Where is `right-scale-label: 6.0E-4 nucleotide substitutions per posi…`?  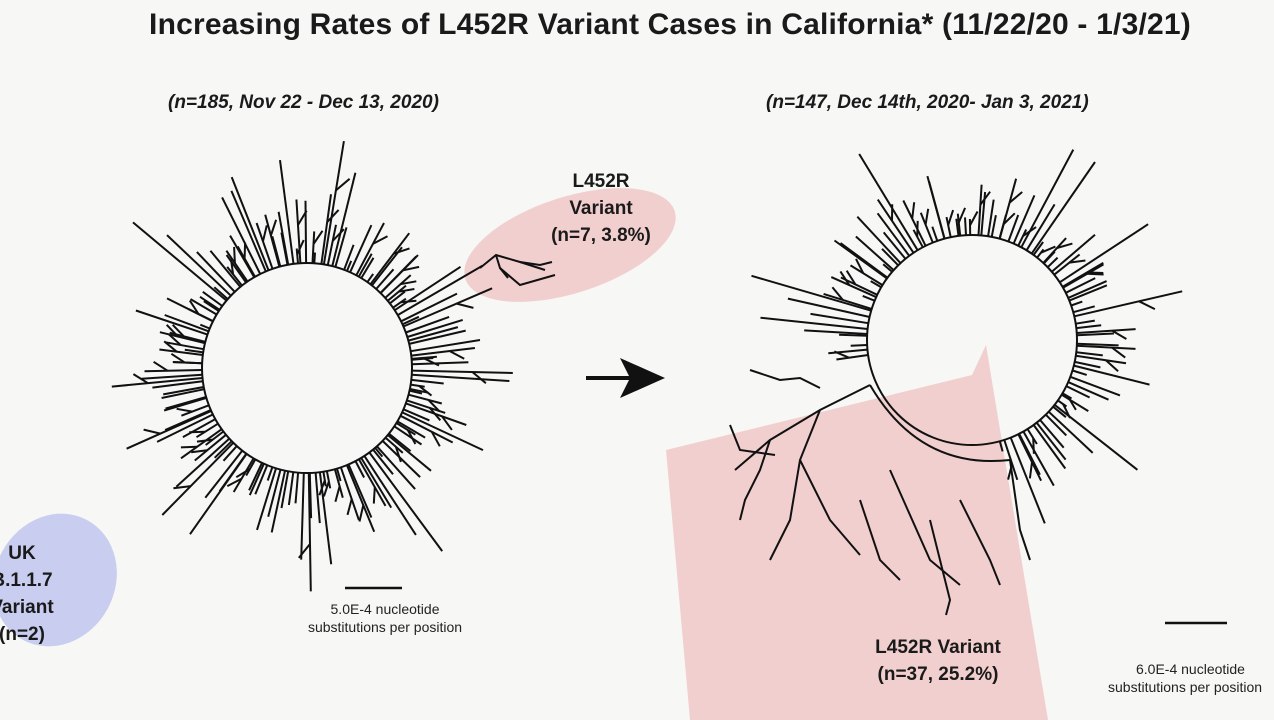 right-scale-label: 6.0E-4 nucleotide substitutions per posi… is located at coordinates (1191, 678).